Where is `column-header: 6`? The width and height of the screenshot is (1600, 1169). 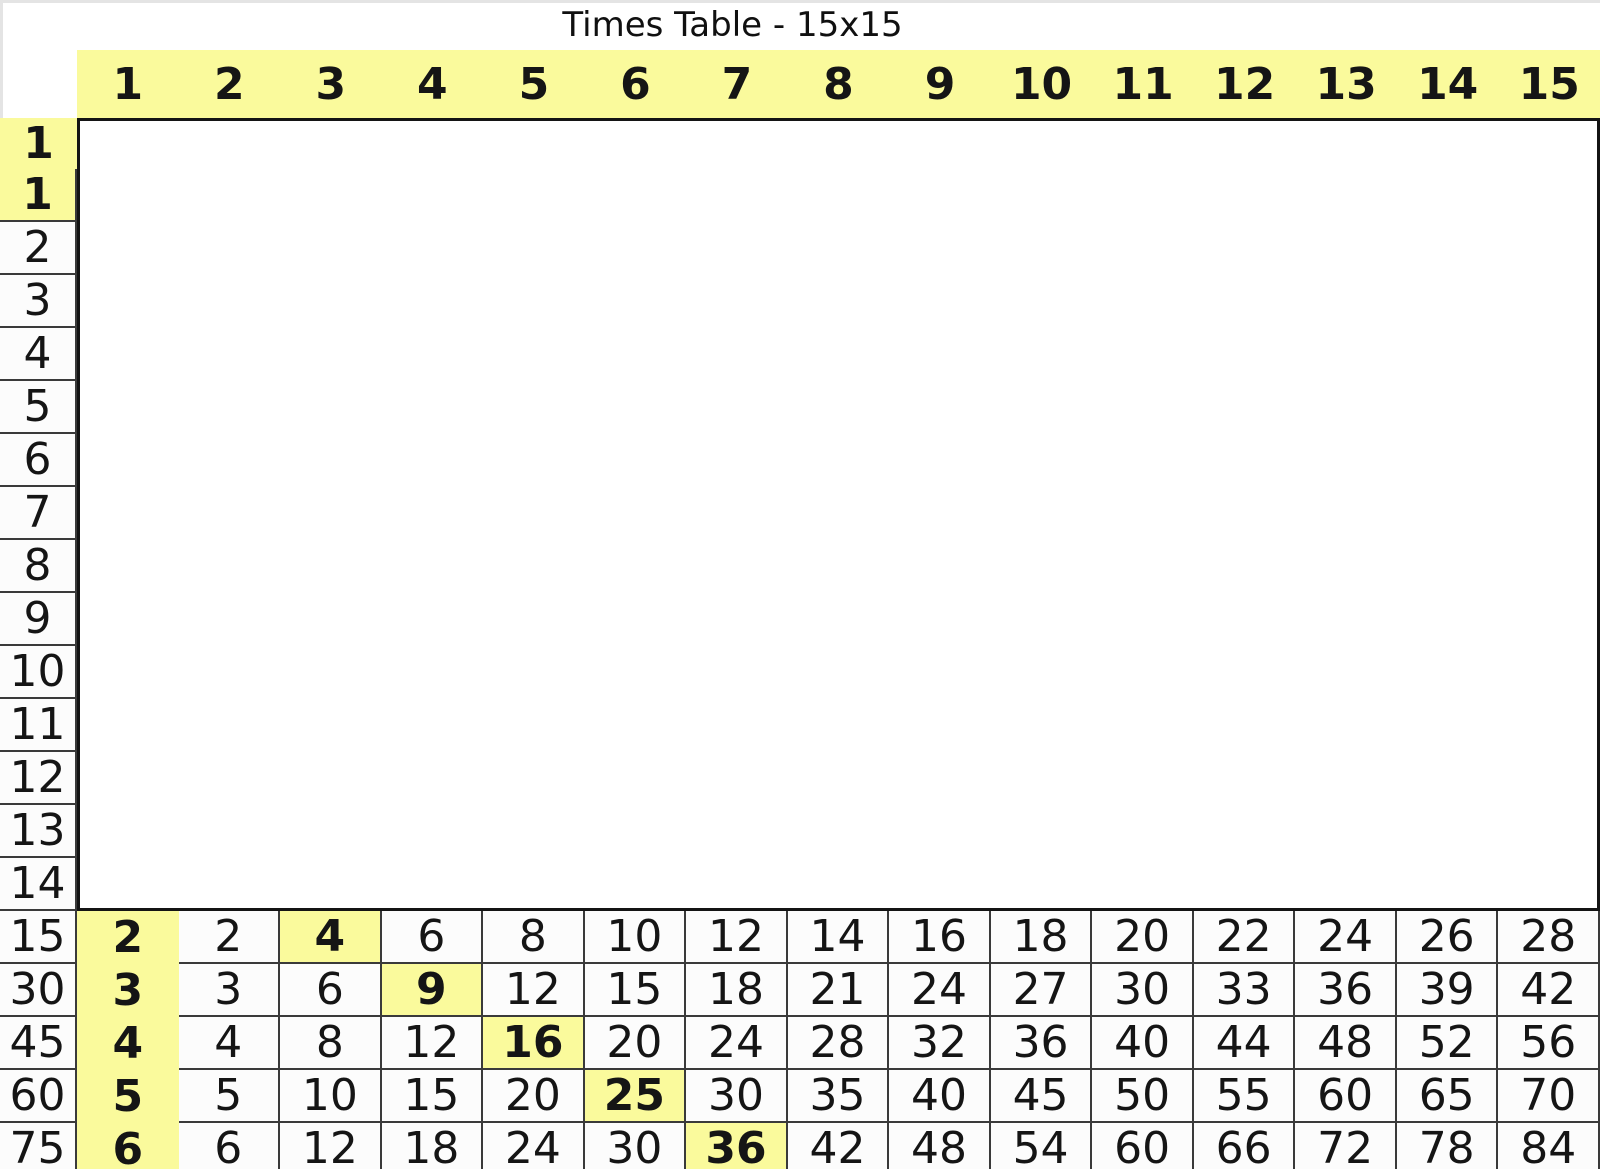
column-header: 6 is located at coordinates (635, 84).